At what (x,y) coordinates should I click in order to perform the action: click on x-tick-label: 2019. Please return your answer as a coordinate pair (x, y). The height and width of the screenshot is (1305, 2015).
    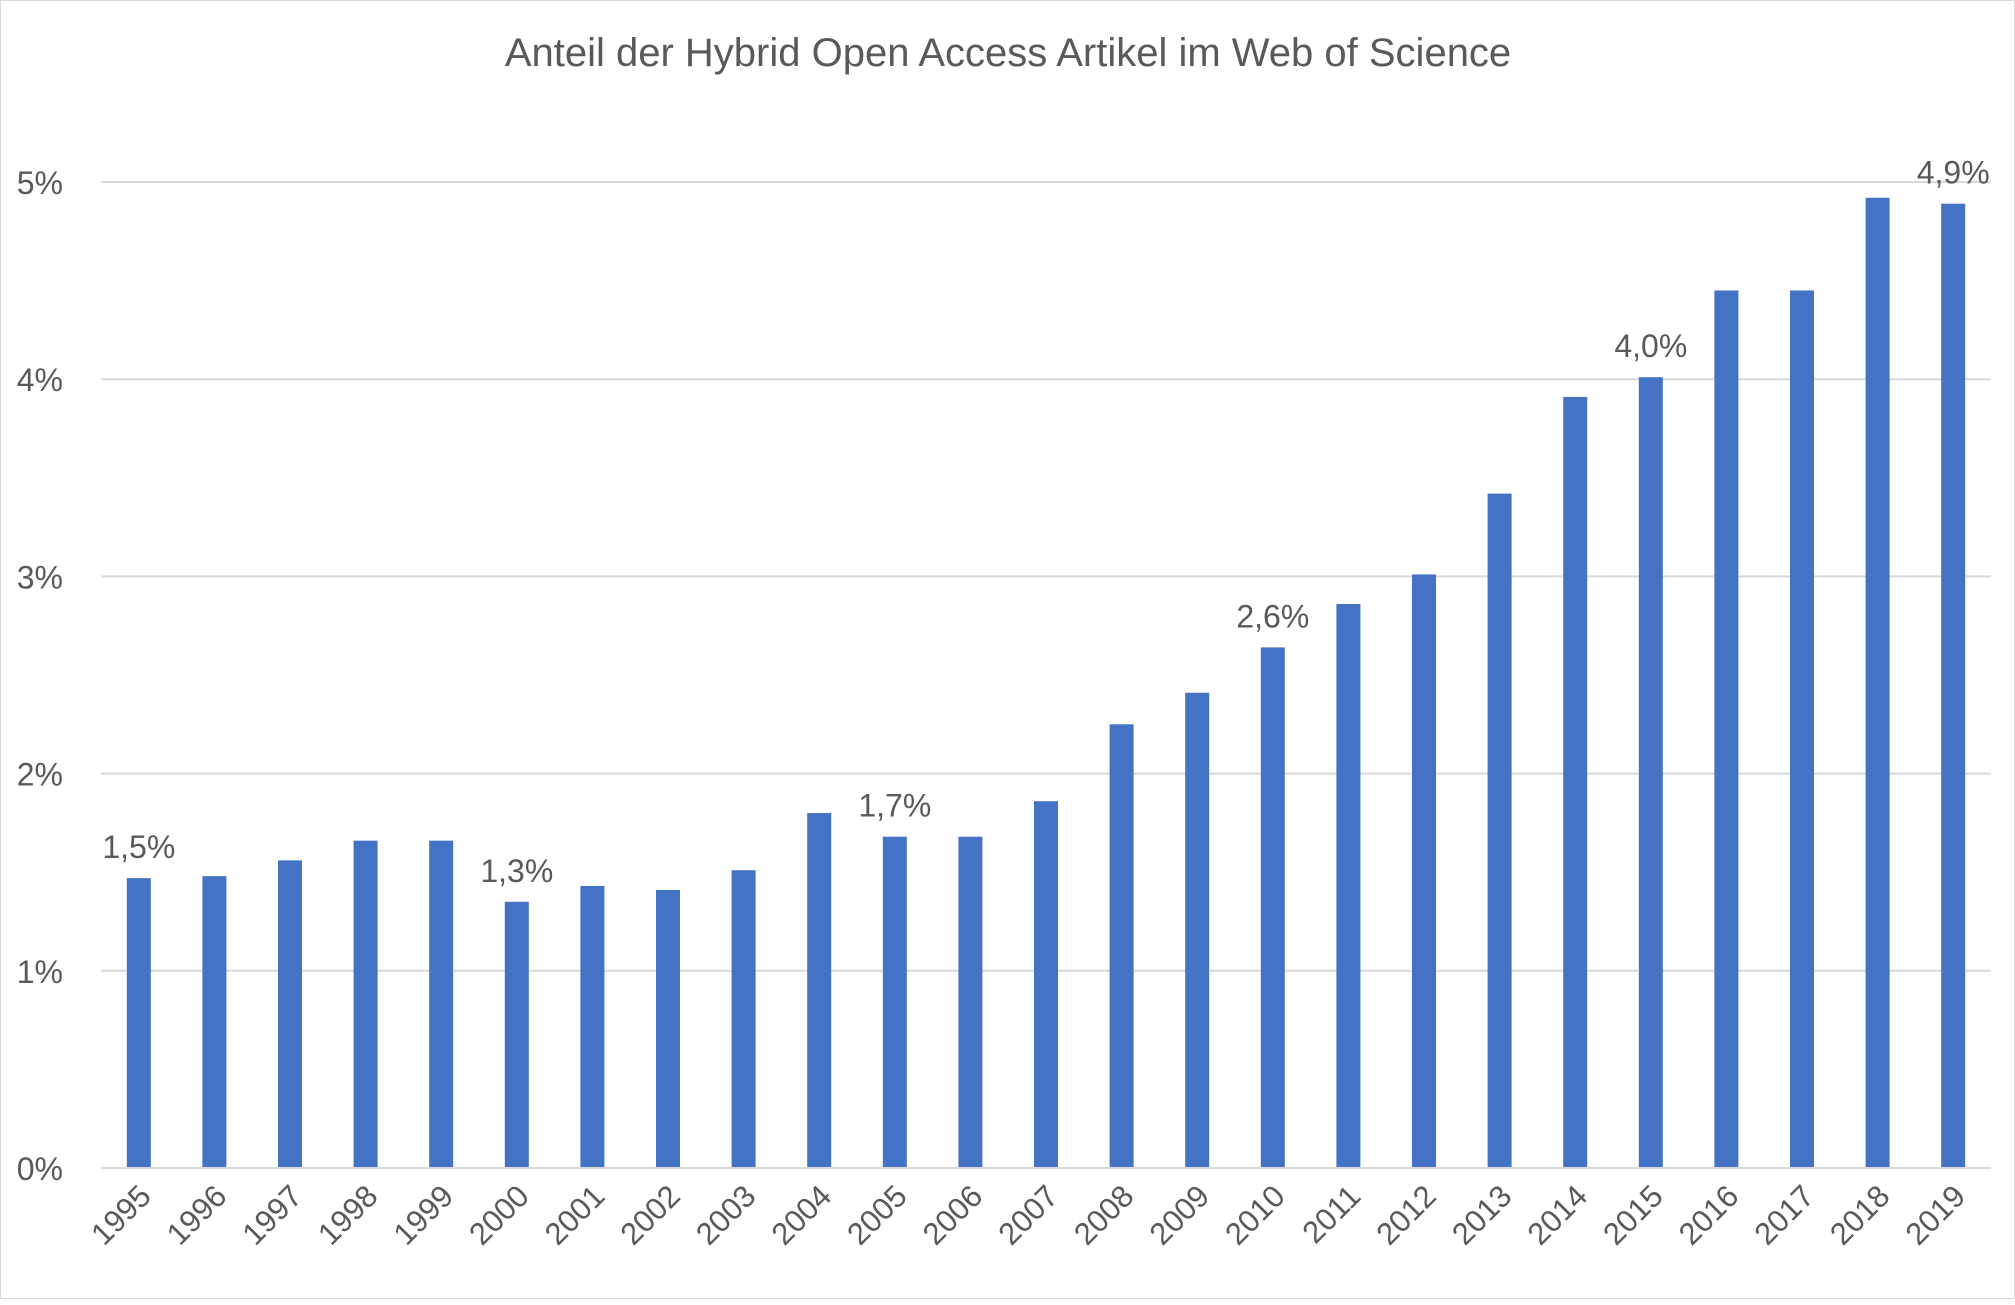
    Looking at the image, I should click on (1936, 1215).